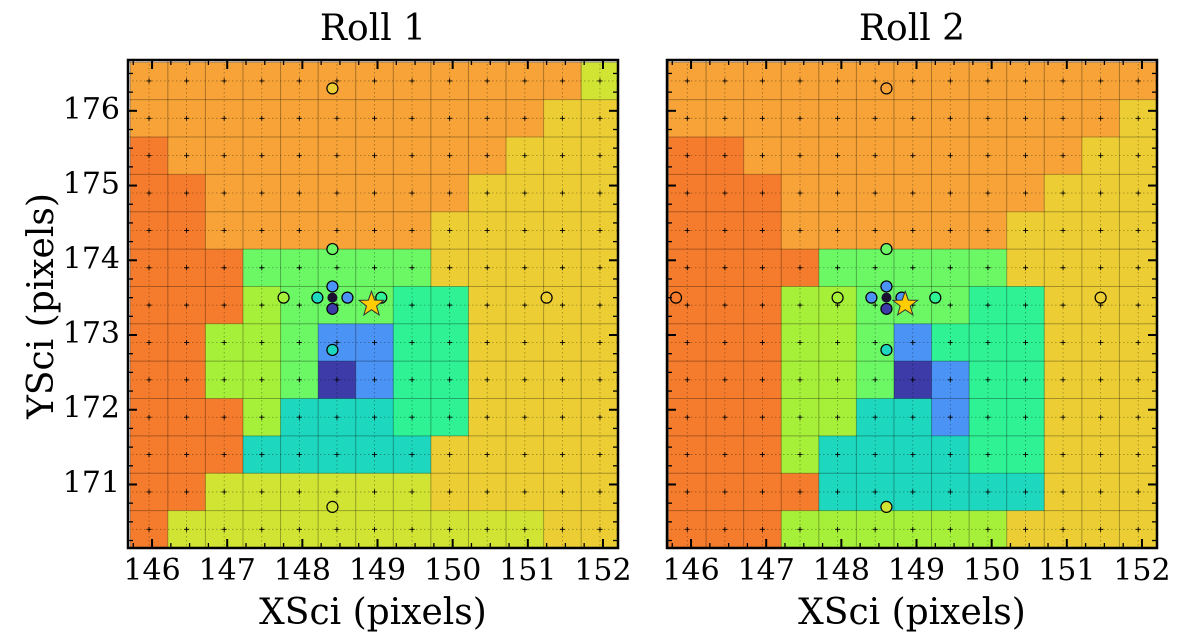 This screenshot has height=635, width=1180. Describe the element at coordinates (690, 570) in the screenshot. I see `x-tick-label: 146` at that location.